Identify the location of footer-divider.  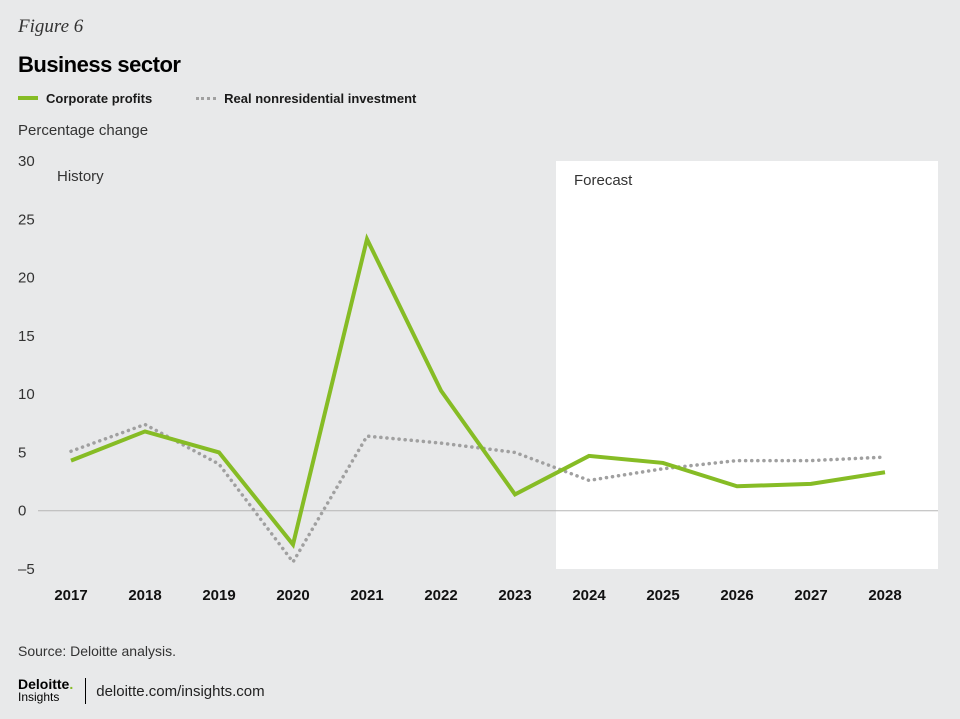
(86, 691).